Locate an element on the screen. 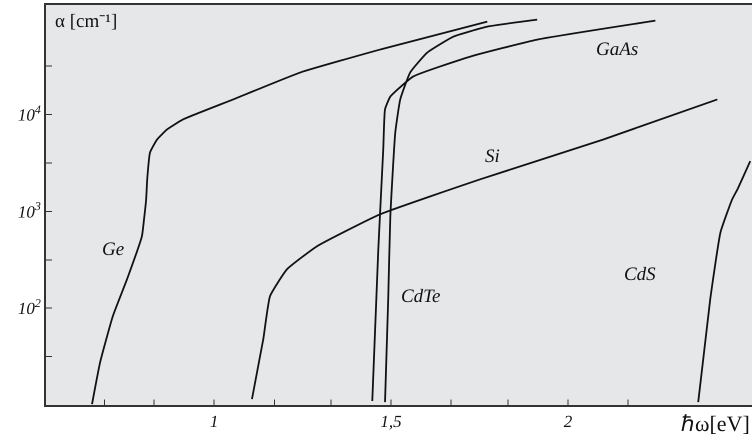 The image size is (752, 440). y-tick-label: 10$^{3}$ is located at coordinates (29, 210).